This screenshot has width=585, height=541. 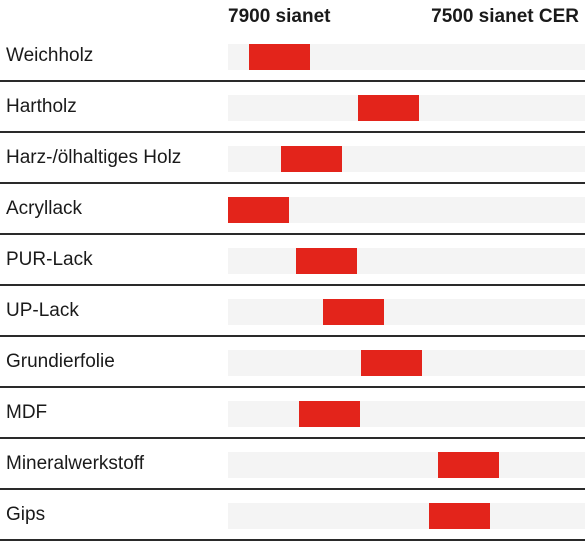 I want to click on category-label: Gips, so click(x=26, y=514).